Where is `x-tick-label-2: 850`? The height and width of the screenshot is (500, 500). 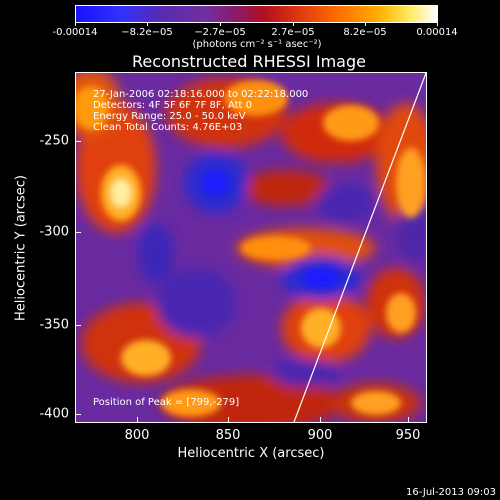
x-tick-label-2: 850 is located at coordinates (228, 435).